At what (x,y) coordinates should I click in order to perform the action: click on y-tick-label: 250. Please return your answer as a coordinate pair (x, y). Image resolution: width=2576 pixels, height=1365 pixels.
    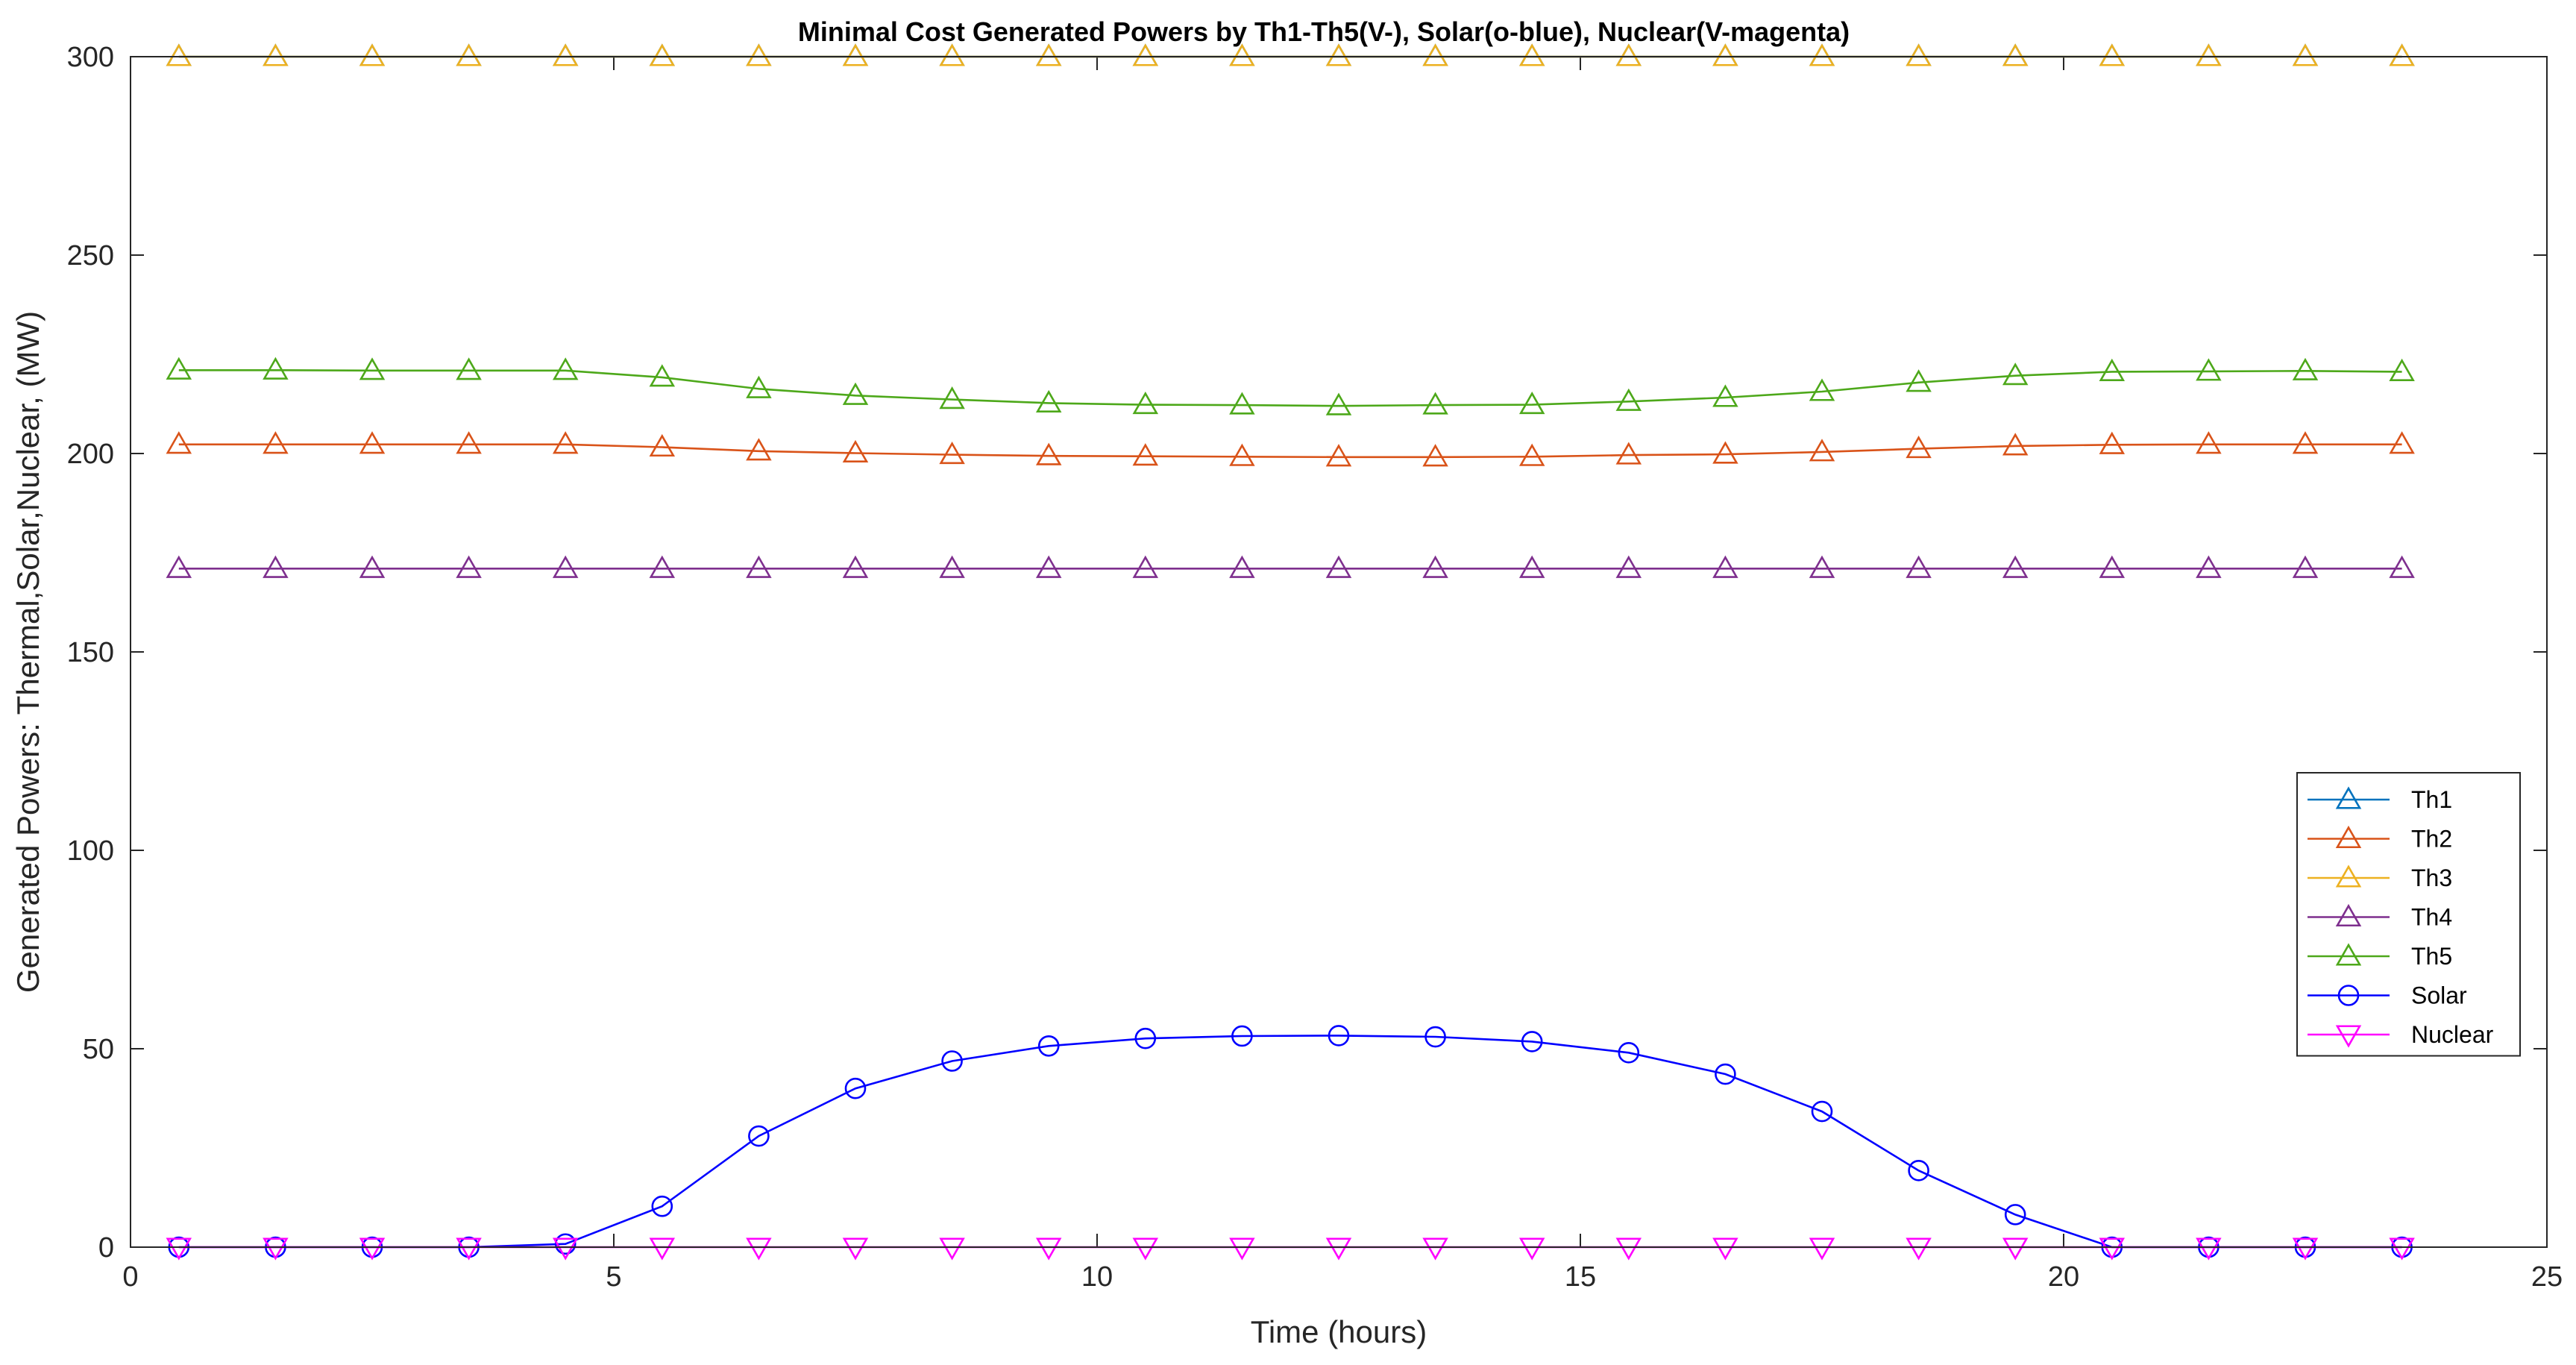
    Looking at the image, I should click on (91, 256).